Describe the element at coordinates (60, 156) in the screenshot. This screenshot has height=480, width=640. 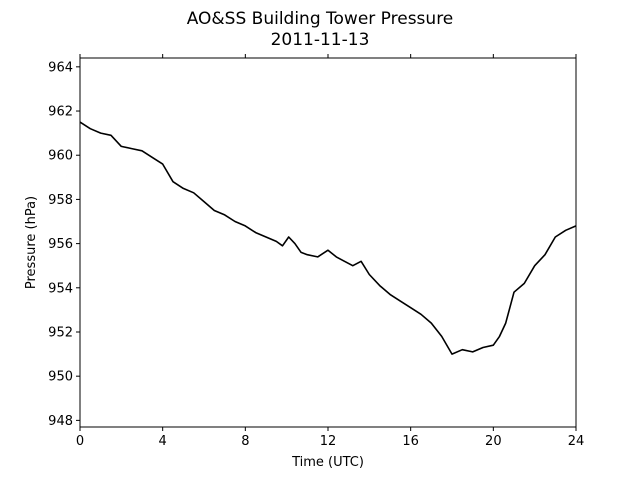
I see `y-tick-label: 960` at that location.